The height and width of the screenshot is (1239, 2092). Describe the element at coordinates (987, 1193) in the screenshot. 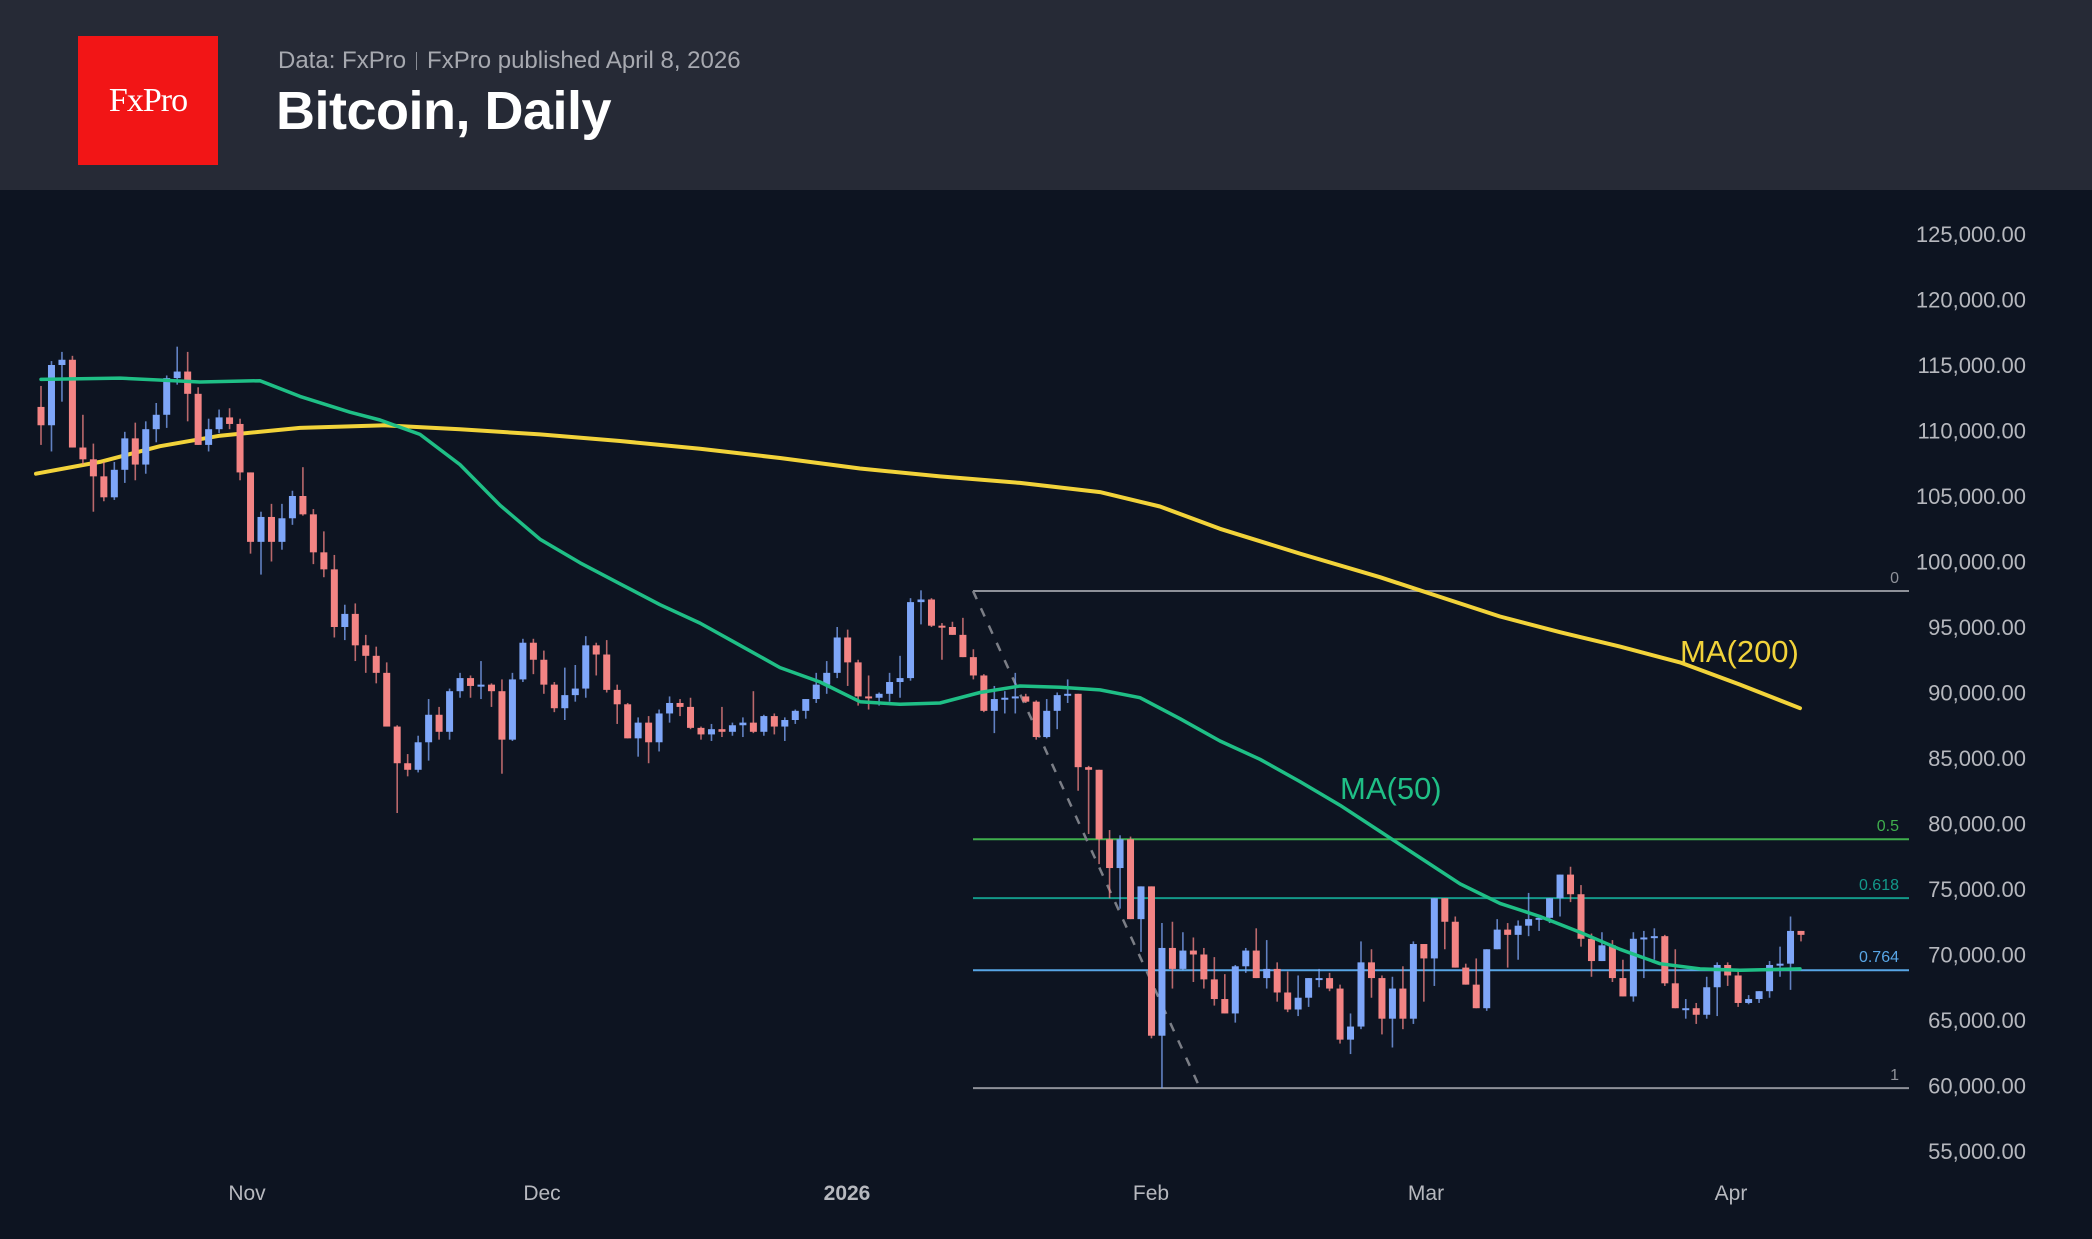

I see `time-axis: Nov Dec 2026 Feb Mar Apr` at that location.